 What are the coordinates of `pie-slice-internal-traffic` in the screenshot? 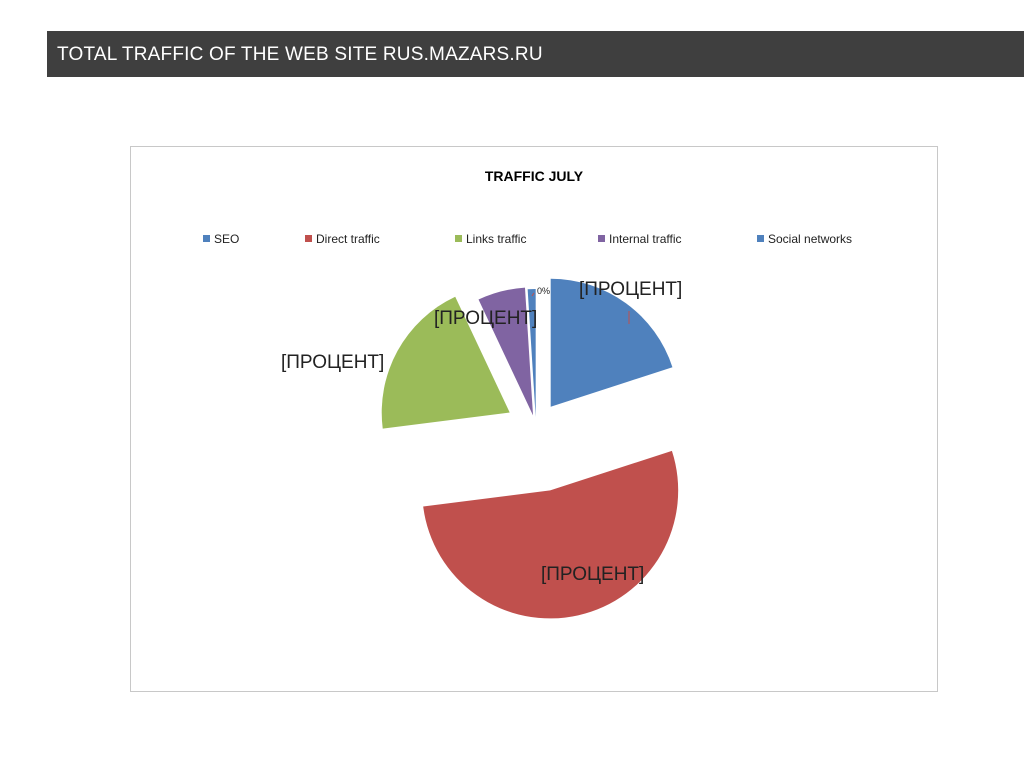 It's located at (506, 351).